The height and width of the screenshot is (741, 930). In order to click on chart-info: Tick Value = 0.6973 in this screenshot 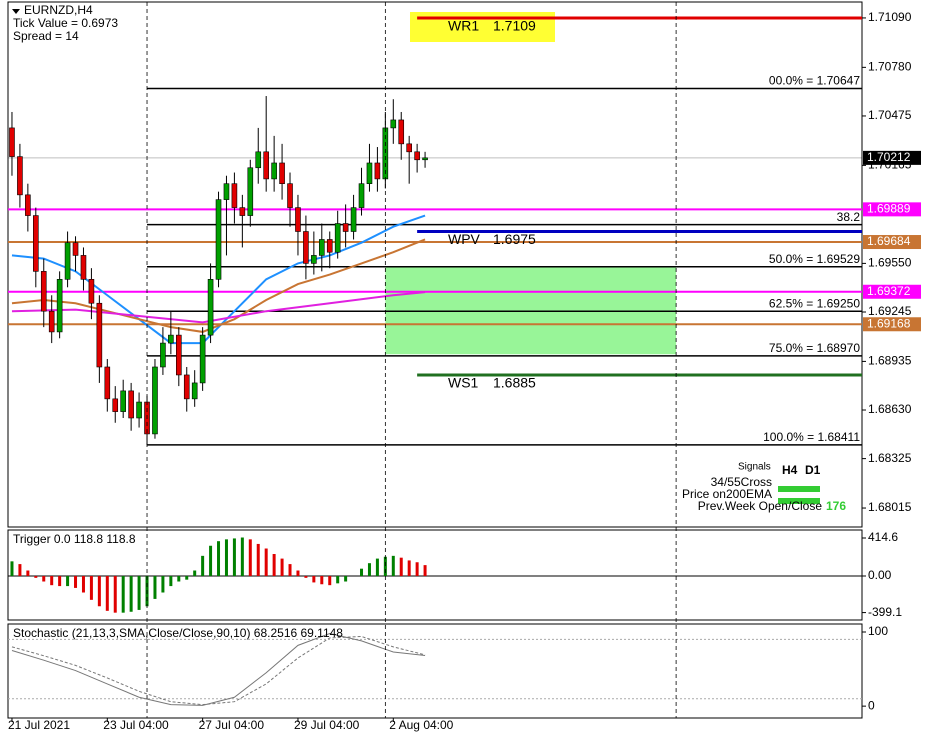, I will do `click(65, 23)`.